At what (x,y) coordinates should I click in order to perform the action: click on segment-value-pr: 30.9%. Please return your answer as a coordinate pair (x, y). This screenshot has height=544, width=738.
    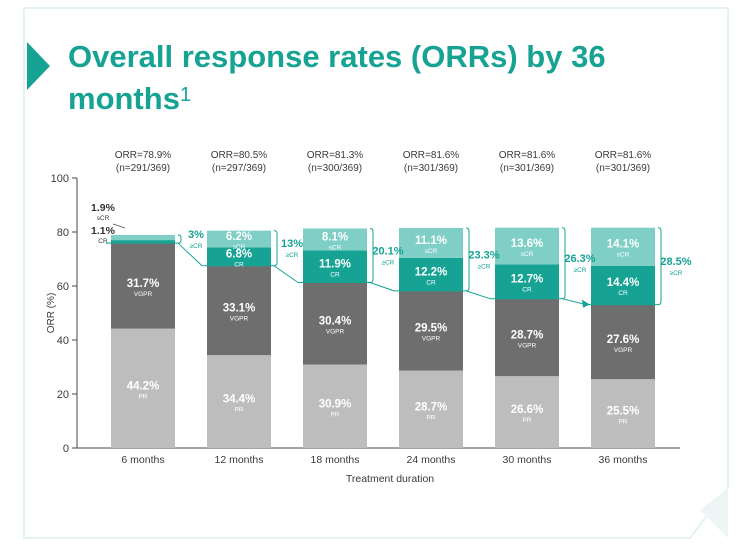
    Looking at the image, I should click on (335, 404).